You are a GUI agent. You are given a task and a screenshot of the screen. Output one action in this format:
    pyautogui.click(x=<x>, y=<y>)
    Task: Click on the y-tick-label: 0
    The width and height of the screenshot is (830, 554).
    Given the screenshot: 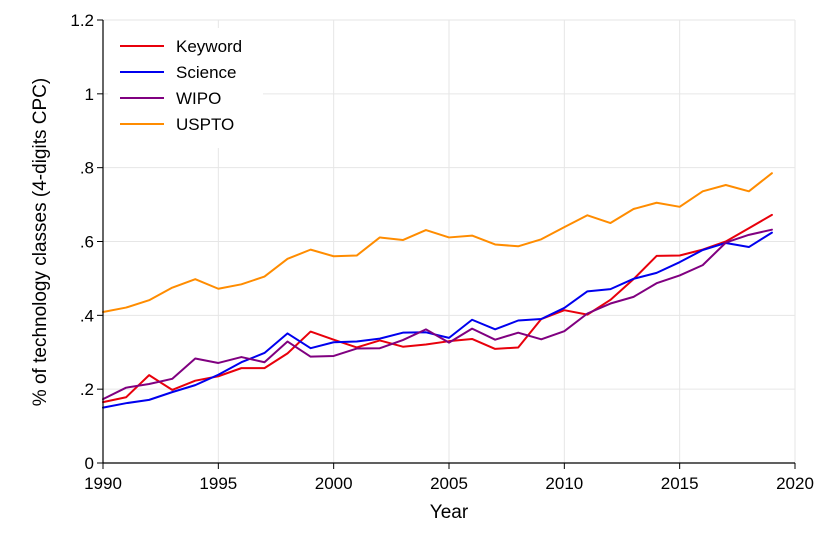 What is the action you would take?
    pyautogui.click(x=89, y=463)
    